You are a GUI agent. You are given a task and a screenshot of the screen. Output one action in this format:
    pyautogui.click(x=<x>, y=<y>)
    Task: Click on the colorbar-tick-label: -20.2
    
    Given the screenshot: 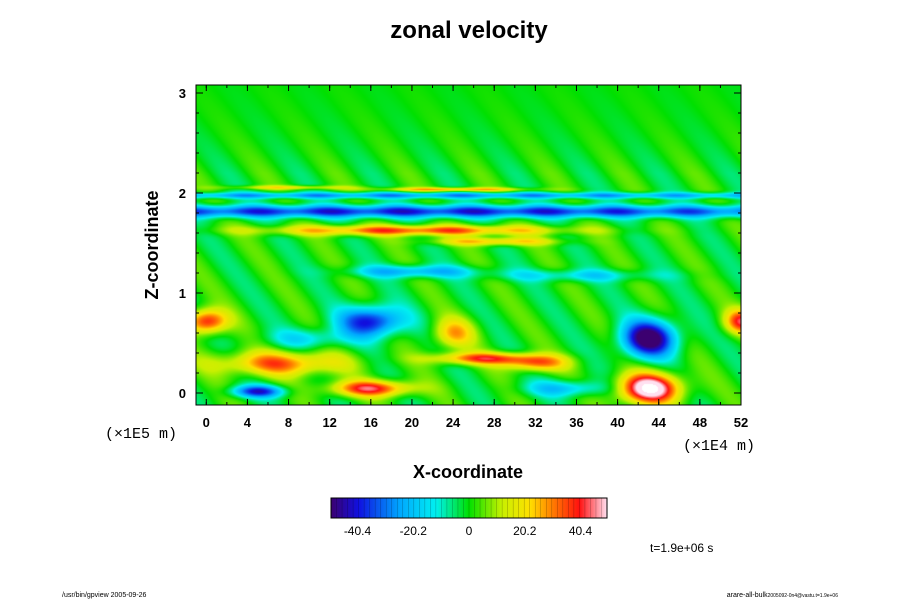 What is the action you would take?
    pyautogui.click(x=414, y=531)
    